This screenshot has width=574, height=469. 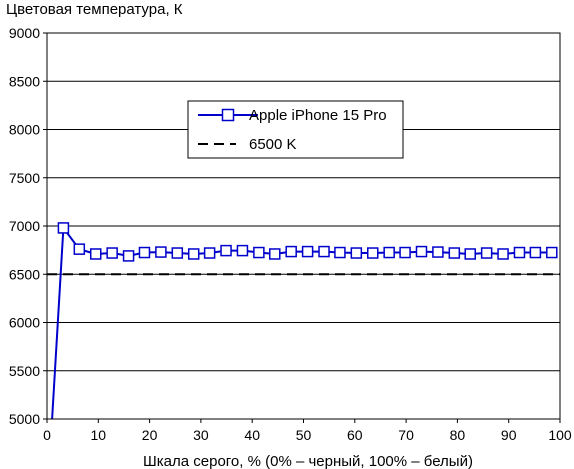 I want to click on x-tick-label: 40, so click(x=252, y=435).